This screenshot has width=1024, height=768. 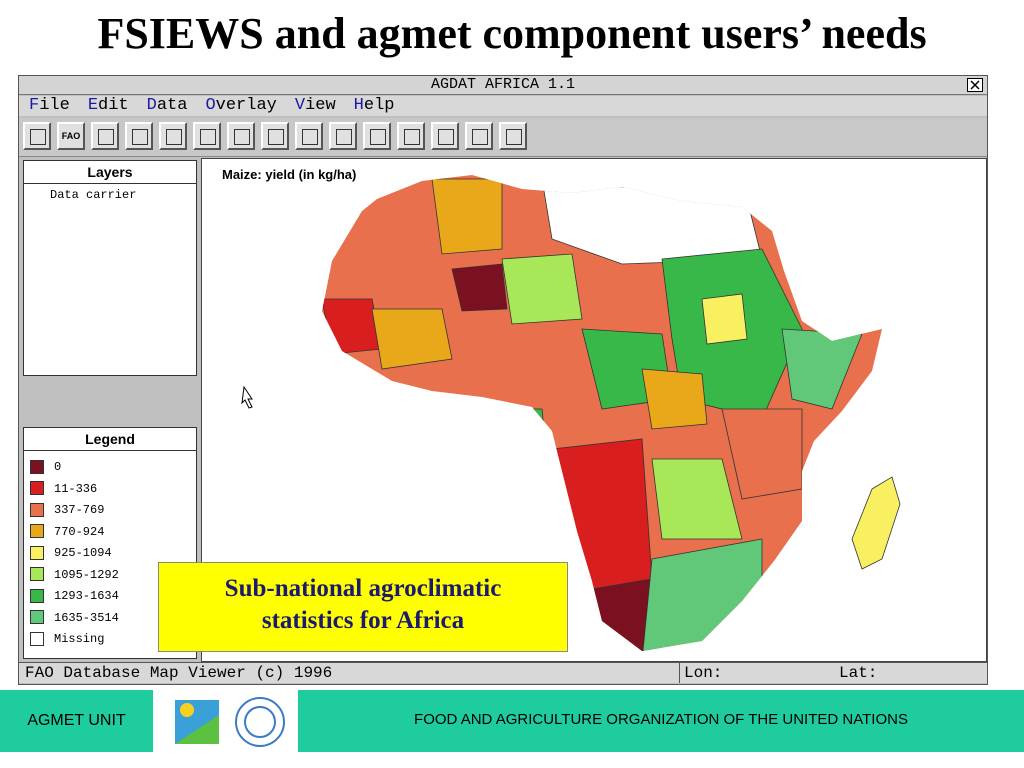 I want to click on window-title: AGDAT AFRICA 1.1, so click(x=503, y=84).